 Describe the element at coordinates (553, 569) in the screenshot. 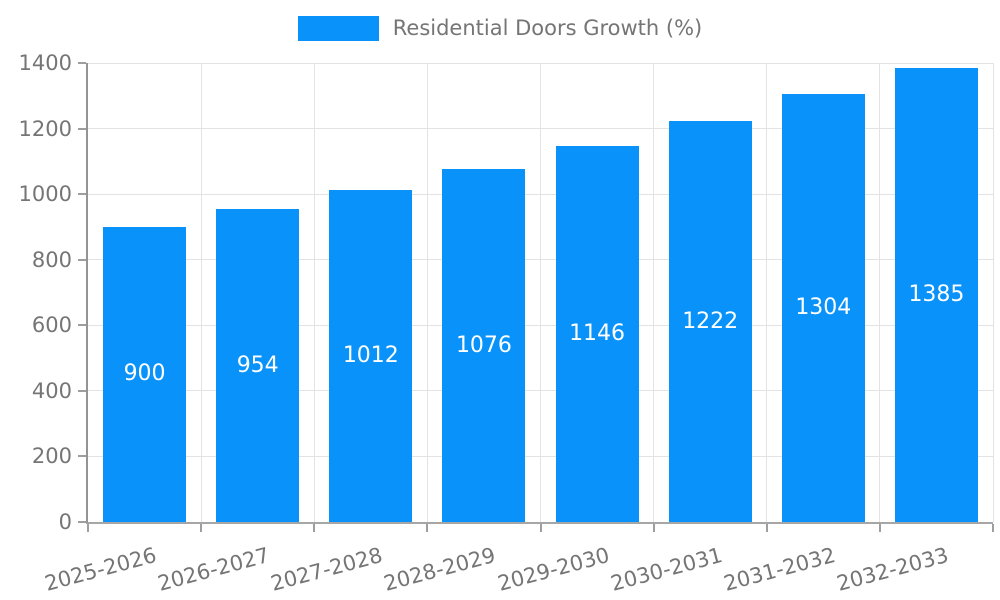

I see `x-axis-tick-label: 2029-2030` at that location.